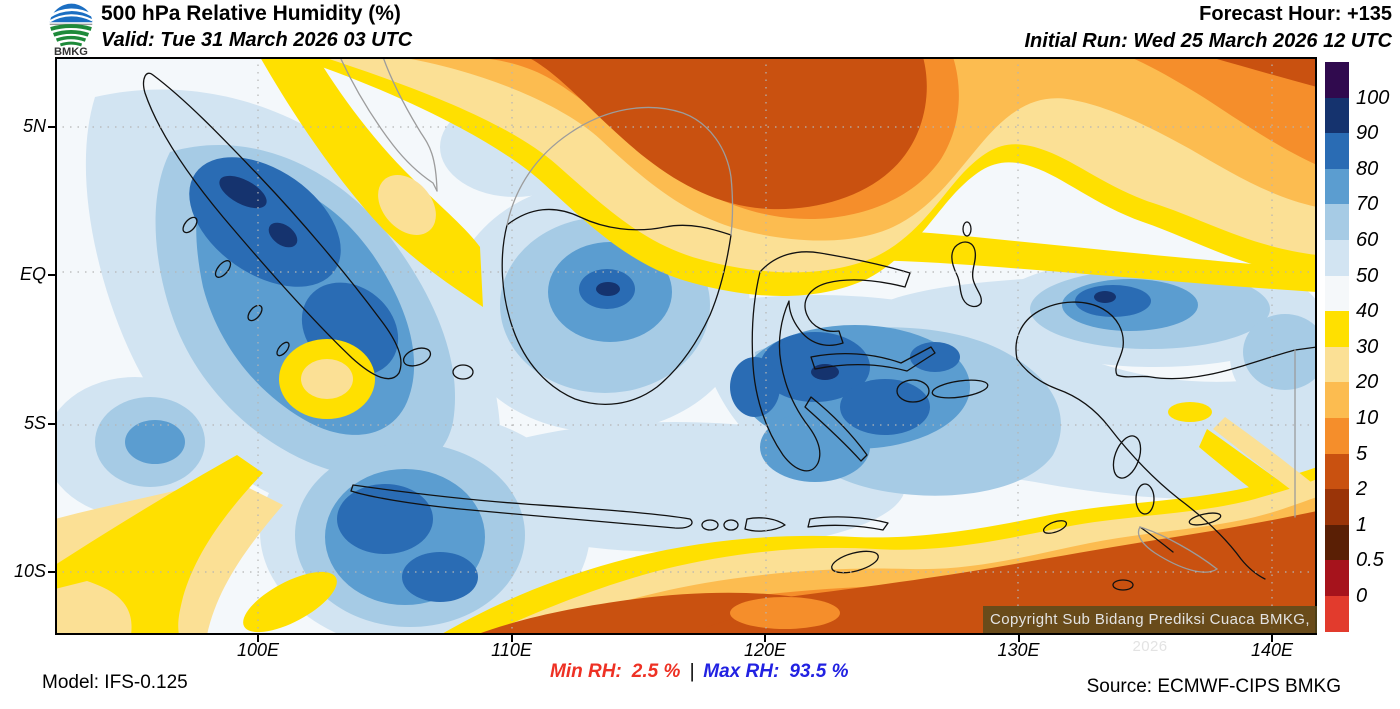 This screenshot has height=709, width=1400. What do you see at coordinates (511, 650) in the screenshot?
I see `lon-label: 110E` at bounding box center [511, 650].